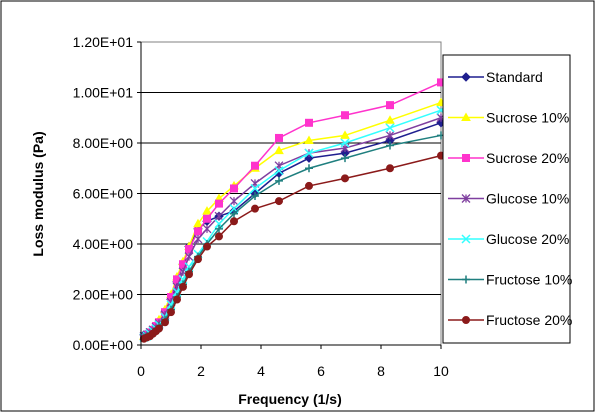  I want to click on diamond-marker-shape, so click(466, 77).